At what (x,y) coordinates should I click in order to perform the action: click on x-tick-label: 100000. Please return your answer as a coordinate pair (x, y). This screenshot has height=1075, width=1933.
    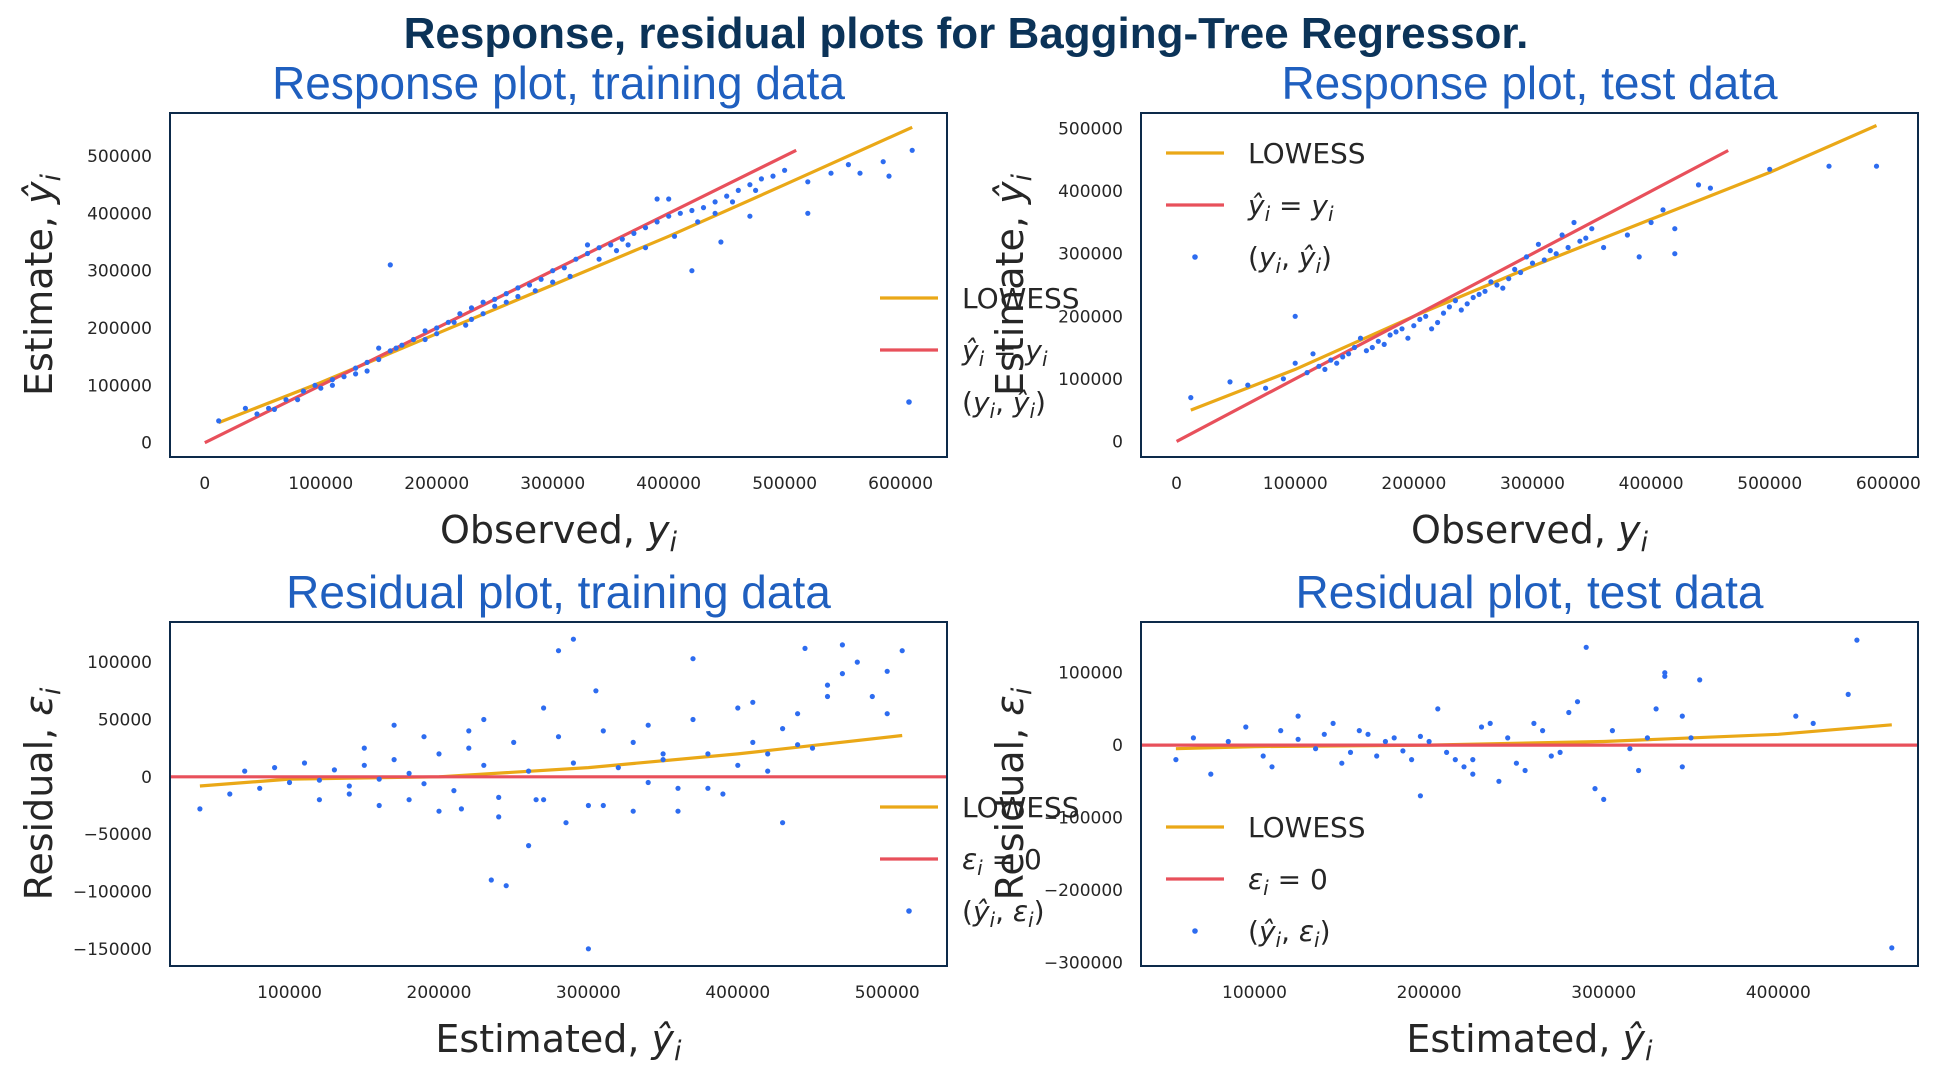
    Looking at the image, I should click on (289, 993).